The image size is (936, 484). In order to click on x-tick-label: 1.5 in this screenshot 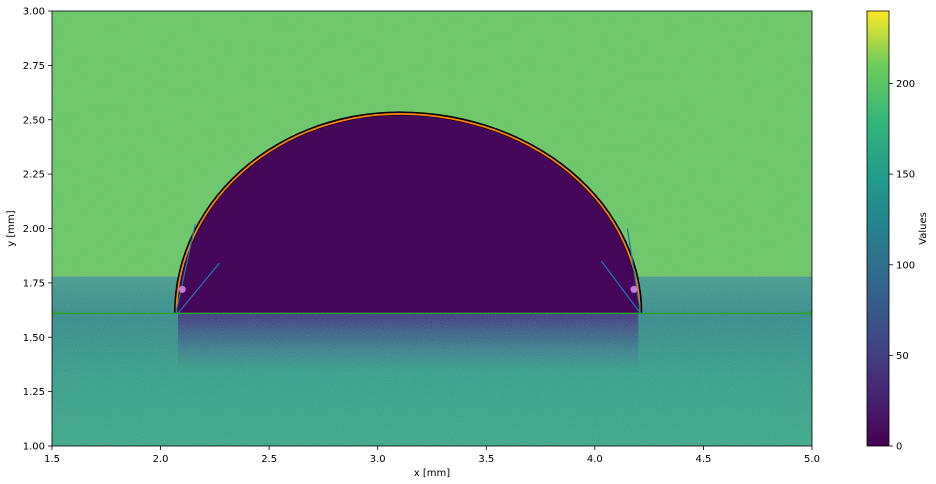, I will do `click(52, 459)`.